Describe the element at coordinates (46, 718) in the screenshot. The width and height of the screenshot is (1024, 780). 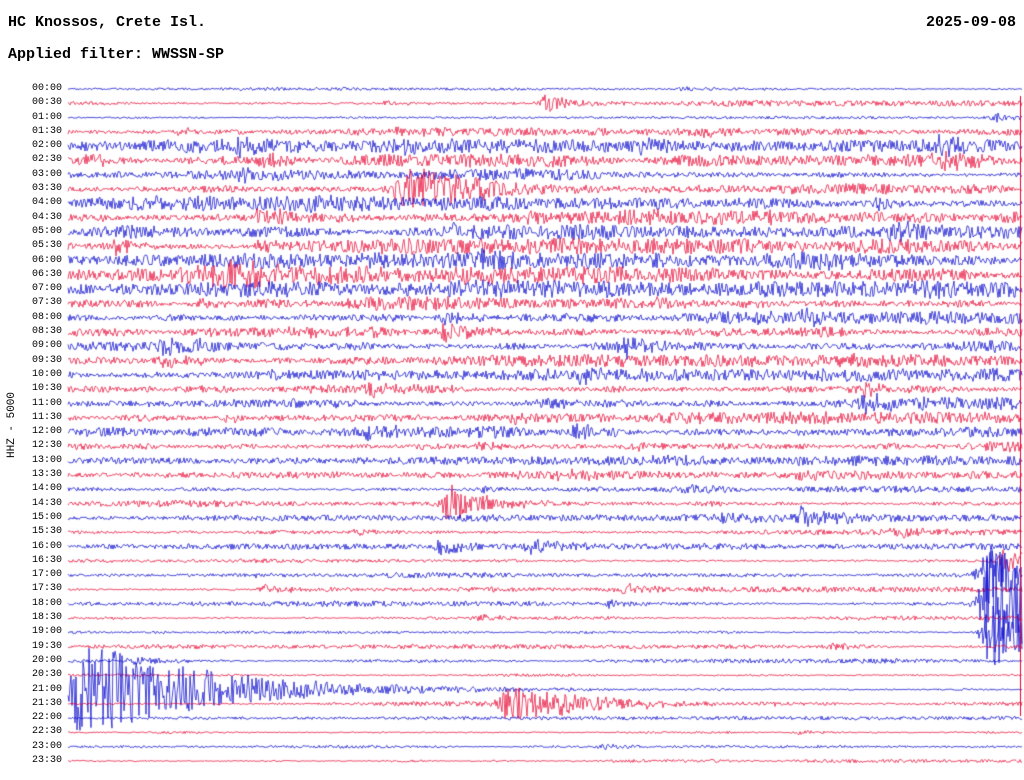
I see `time-label: 22:00` at that location.